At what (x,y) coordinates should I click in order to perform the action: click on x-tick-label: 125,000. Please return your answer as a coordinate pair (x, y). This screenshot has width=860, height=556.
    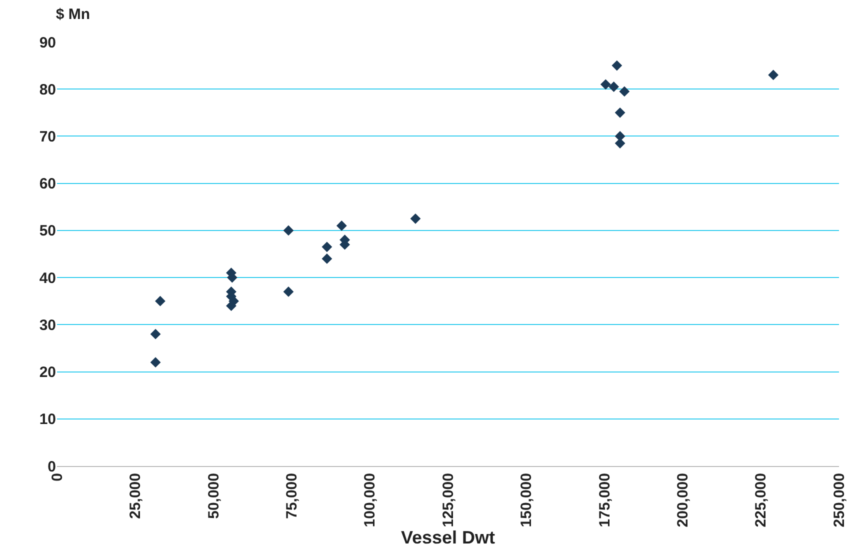
    Looking at the image, I should click on (448, 500).